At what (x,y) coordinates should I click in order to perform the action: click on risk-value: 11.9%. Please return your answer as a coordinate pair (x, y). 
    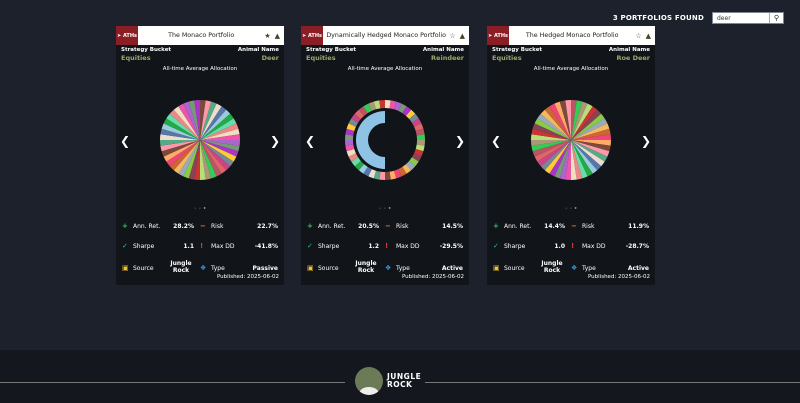
    Looking at the image, I should click on (638, 226).